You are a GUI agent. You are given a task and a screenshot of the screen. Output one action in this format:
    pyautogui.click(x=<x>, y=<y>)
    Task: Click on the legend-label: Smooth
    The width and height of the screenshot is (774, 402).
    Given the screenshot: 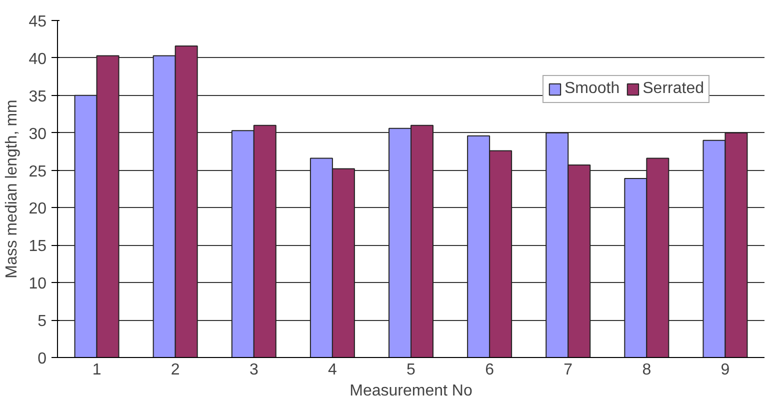 What is the action you would take?
    pyautogui.click(x=592, y=89)
    